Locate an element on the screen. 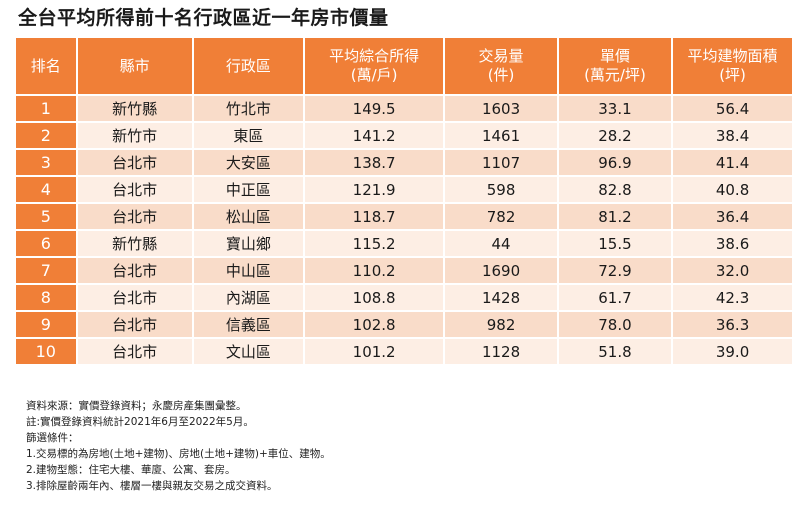  volume-cell: 1128 is located at coordinates (502, 350).